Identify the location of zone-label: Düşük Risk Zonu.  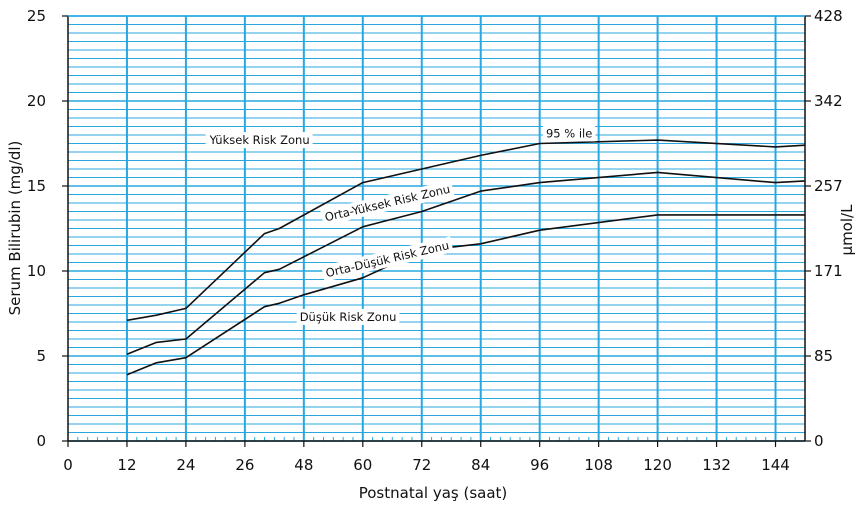
(348, 317).